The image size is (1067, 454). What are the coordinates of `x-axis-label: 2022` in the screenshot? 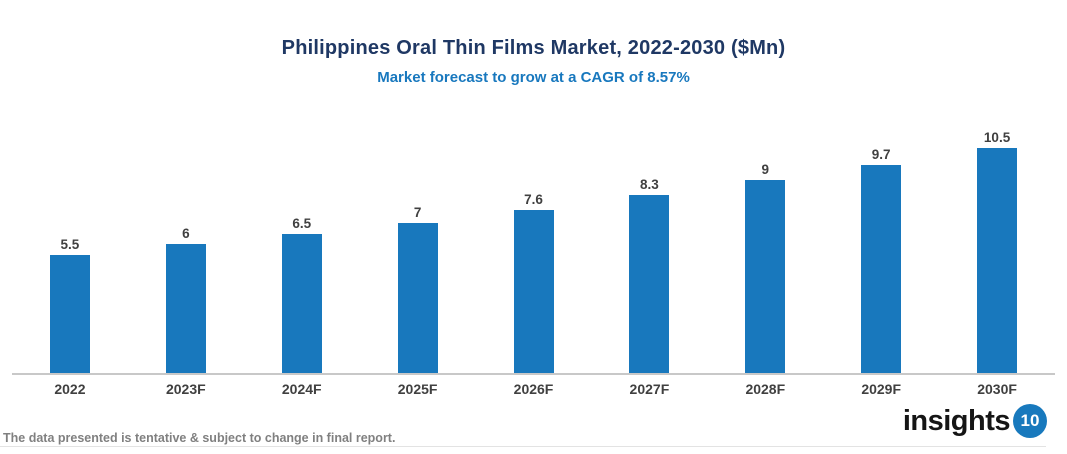 It's located at (70, 389).